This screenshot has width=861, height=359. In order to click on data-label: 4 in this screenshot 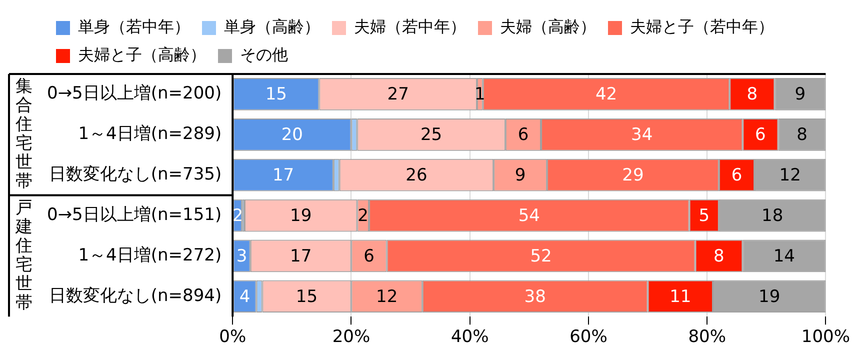, I will do `click(244, 296)`.